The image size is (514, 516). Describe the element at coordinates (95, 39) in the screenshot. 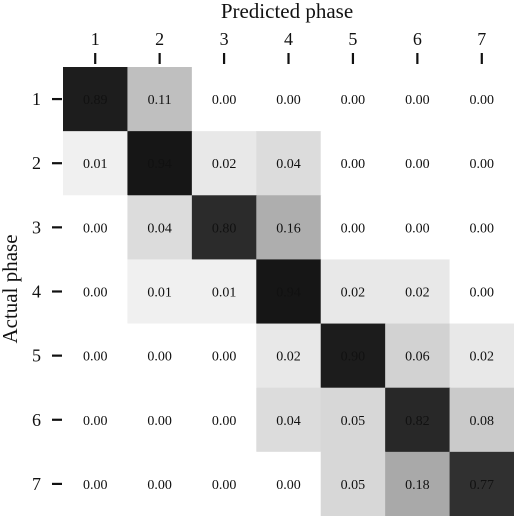

I see `x-tick-label: 1` at that location.